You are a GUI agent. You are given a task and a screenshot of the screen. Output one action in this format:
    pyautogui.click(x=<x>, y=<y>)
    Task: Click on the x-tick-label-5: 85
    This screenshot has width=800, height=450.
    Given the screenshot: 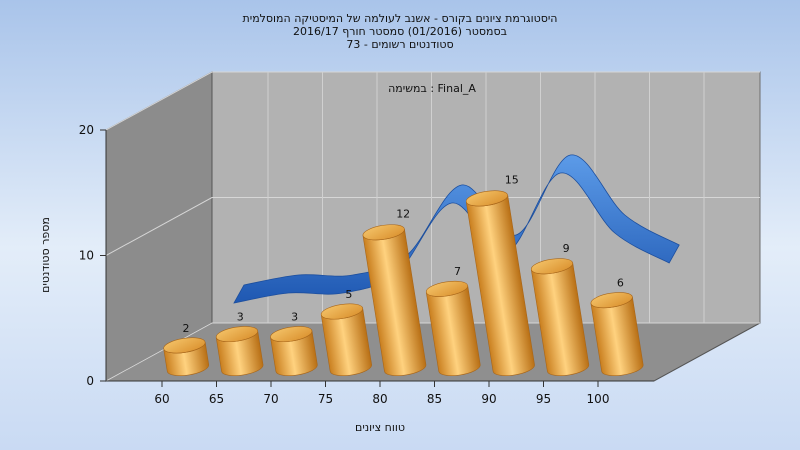 What is the action you would take?
    pyautogui.click(x=434, y=399)
    